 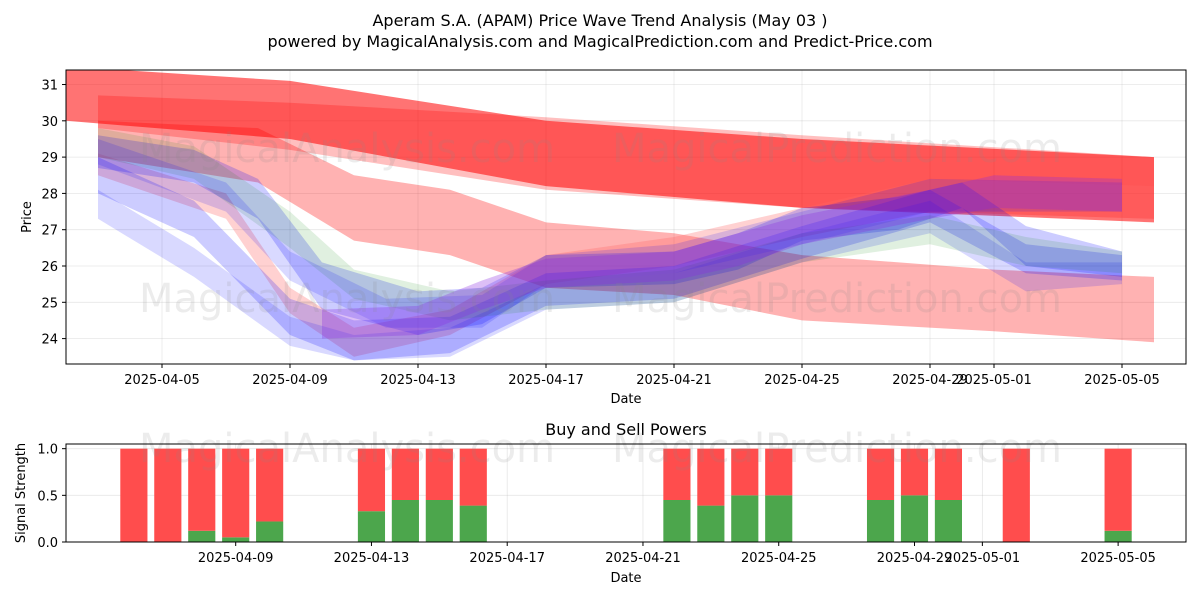 What do you see at coordinates (674, 380) in the screenshot?
I see `price-x-tick-label: 2025-04-21` at bounding box center [674, 380].